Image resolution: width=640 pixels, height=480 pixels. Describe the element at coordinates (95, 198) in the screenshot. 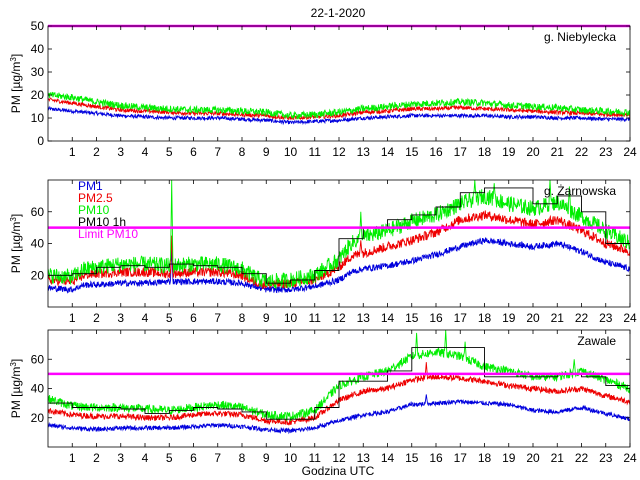

I see `legend-item-pm25: PM2.5` at that location.